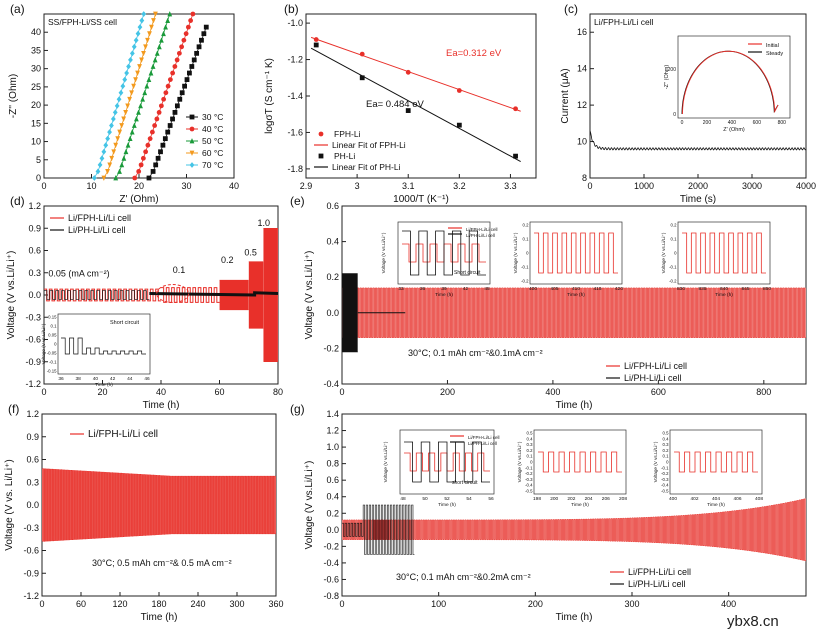 This screenshot has height=635, width=817. Describe the element at coordinates (13, 409) in the screenshot. I see `panel-letter: (f)` at that location.